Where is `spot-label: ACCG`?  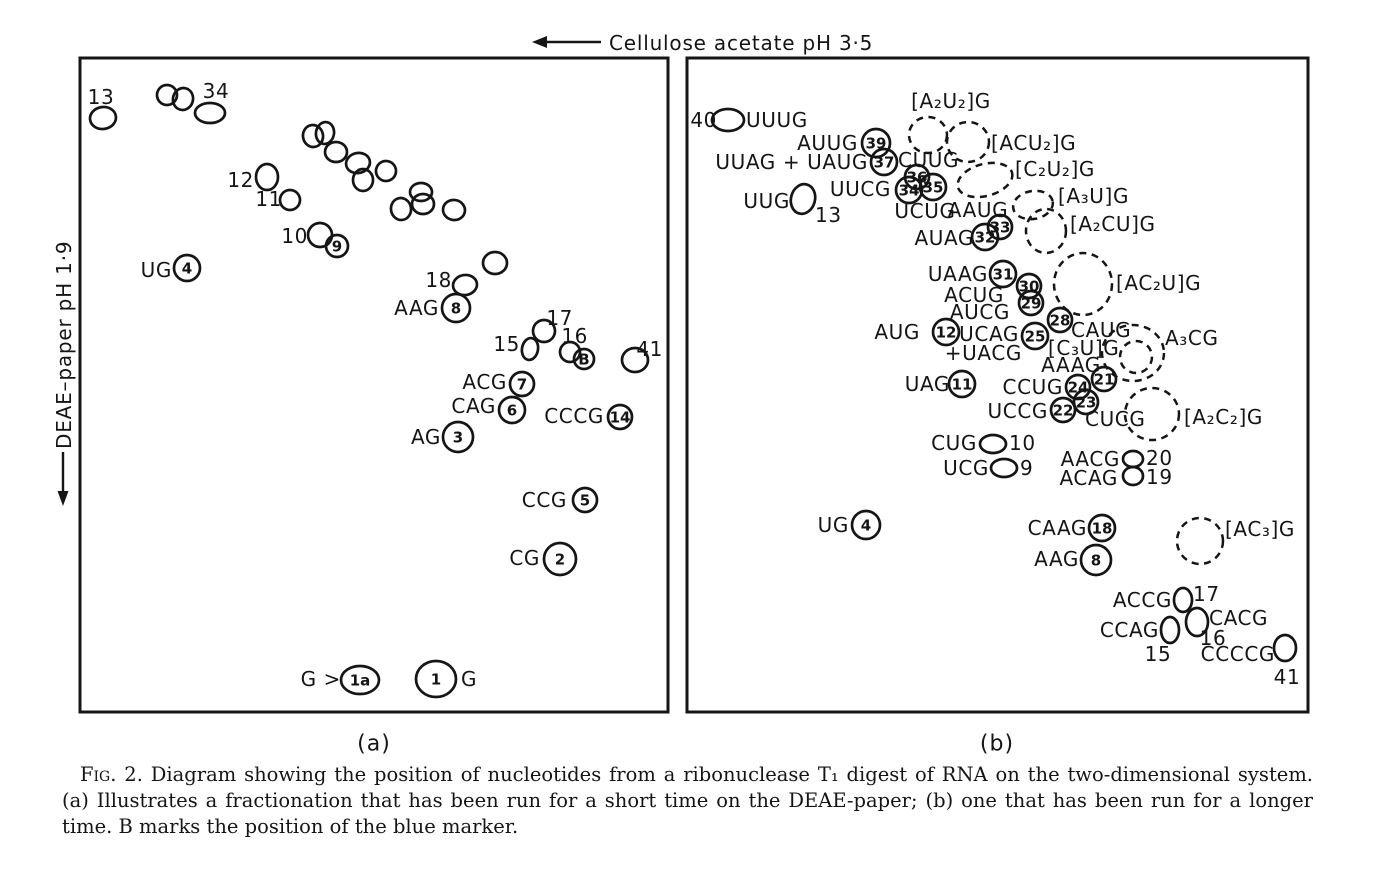 spot-label: ACCG is located at coordinates (1142, 600).